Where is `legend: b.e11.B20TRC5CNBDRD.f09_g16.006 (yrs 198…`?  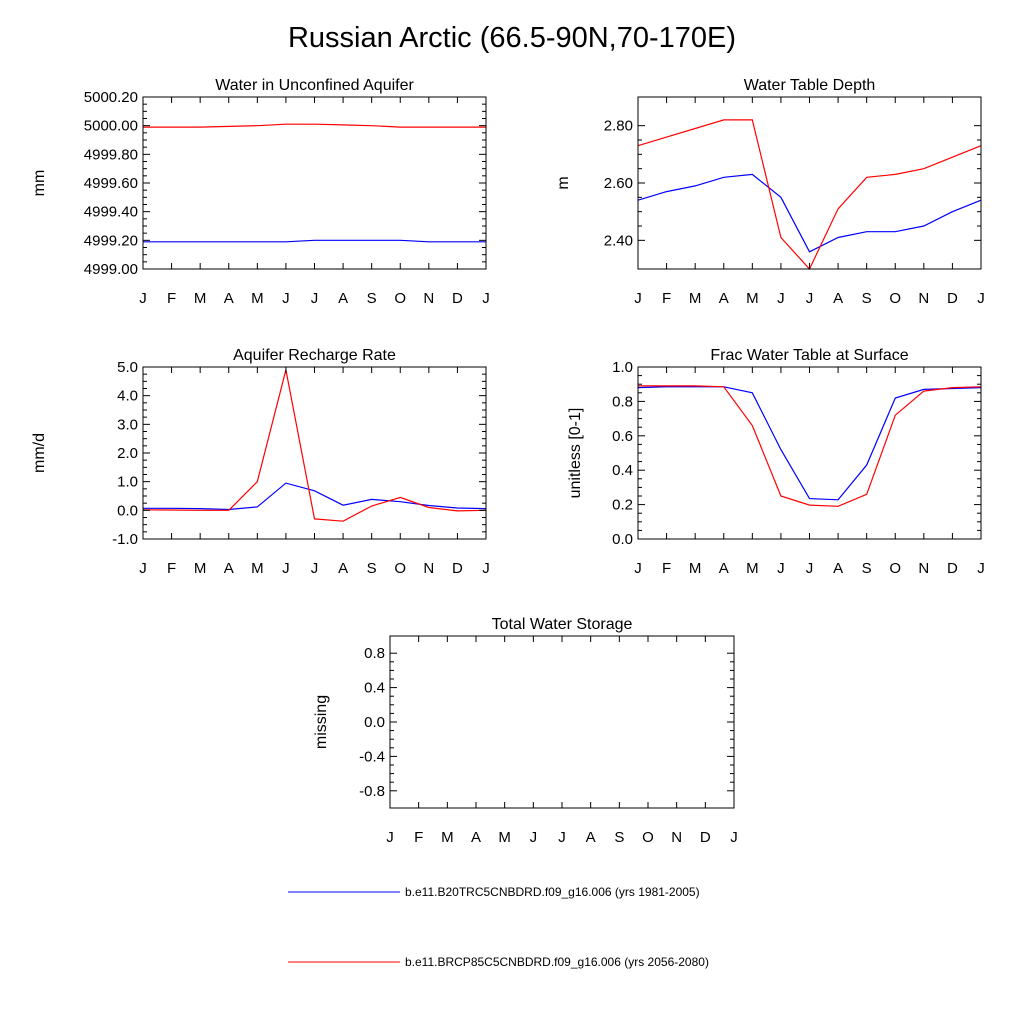
legend: b.e11.B20TRC5CNBDRD.f09_g16.006 (yrs 198… is located at coordinates (498, 927).